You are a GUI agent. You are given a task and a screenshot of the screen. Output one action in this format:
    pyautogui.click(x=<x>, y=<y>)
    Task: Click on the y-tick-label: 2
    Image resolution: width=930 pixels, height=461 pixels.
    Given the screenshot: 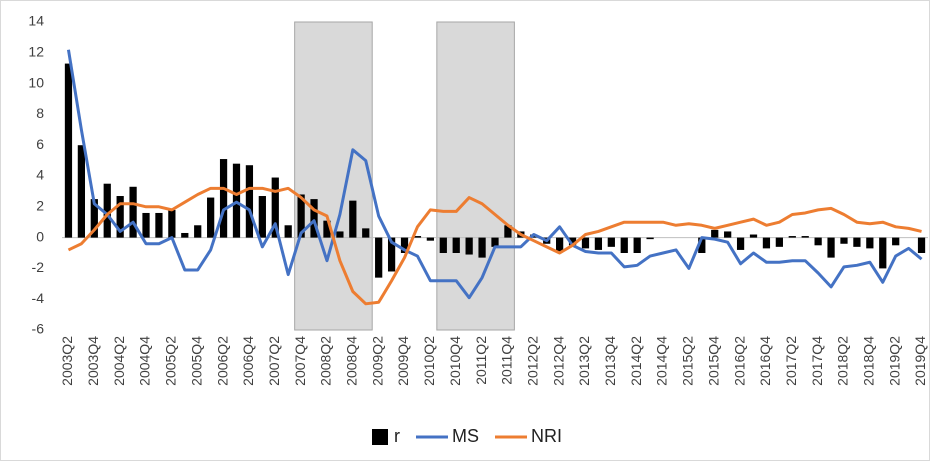 What is the action you would take?
    pyautogui.click(x=40, y=206)
    